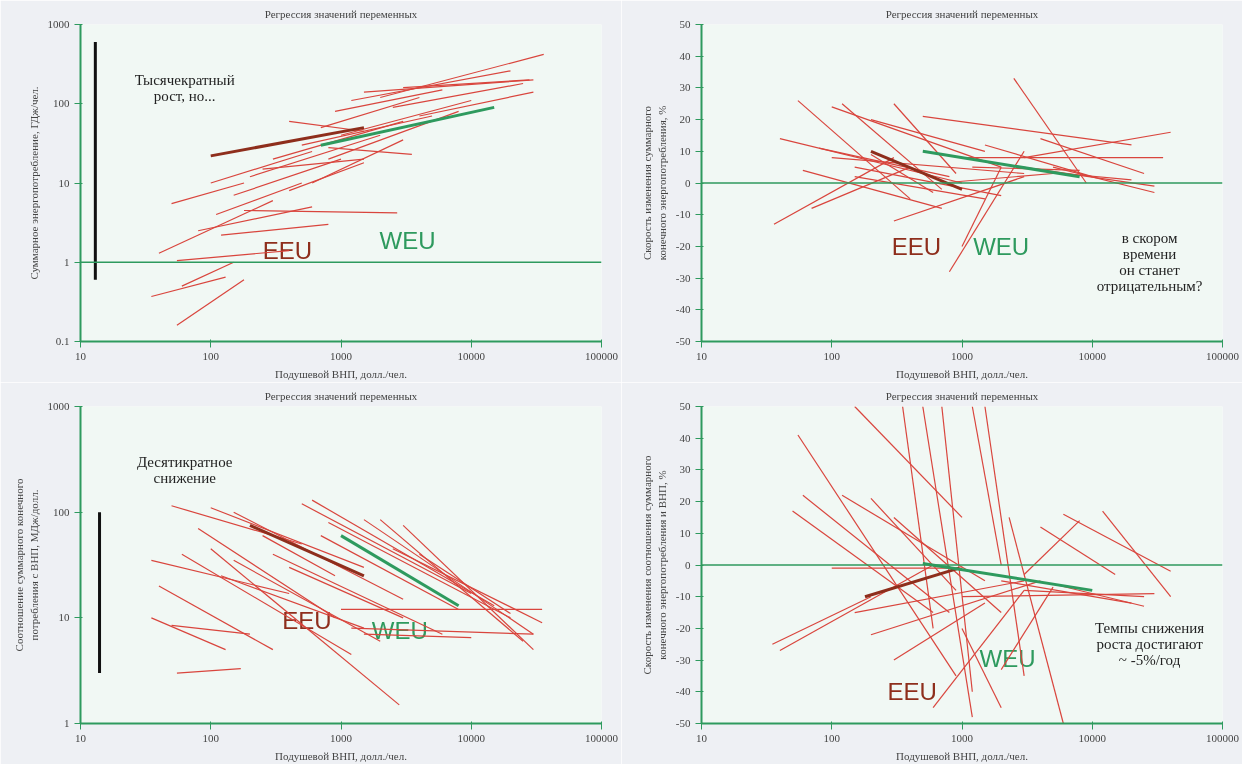 The image size is (1242, 764). What do you see at coordinates (1149, 262) in the screenshot?
I see `annotation: в скором времени он станет отрицательным?` at bounding box center [1149, 262].